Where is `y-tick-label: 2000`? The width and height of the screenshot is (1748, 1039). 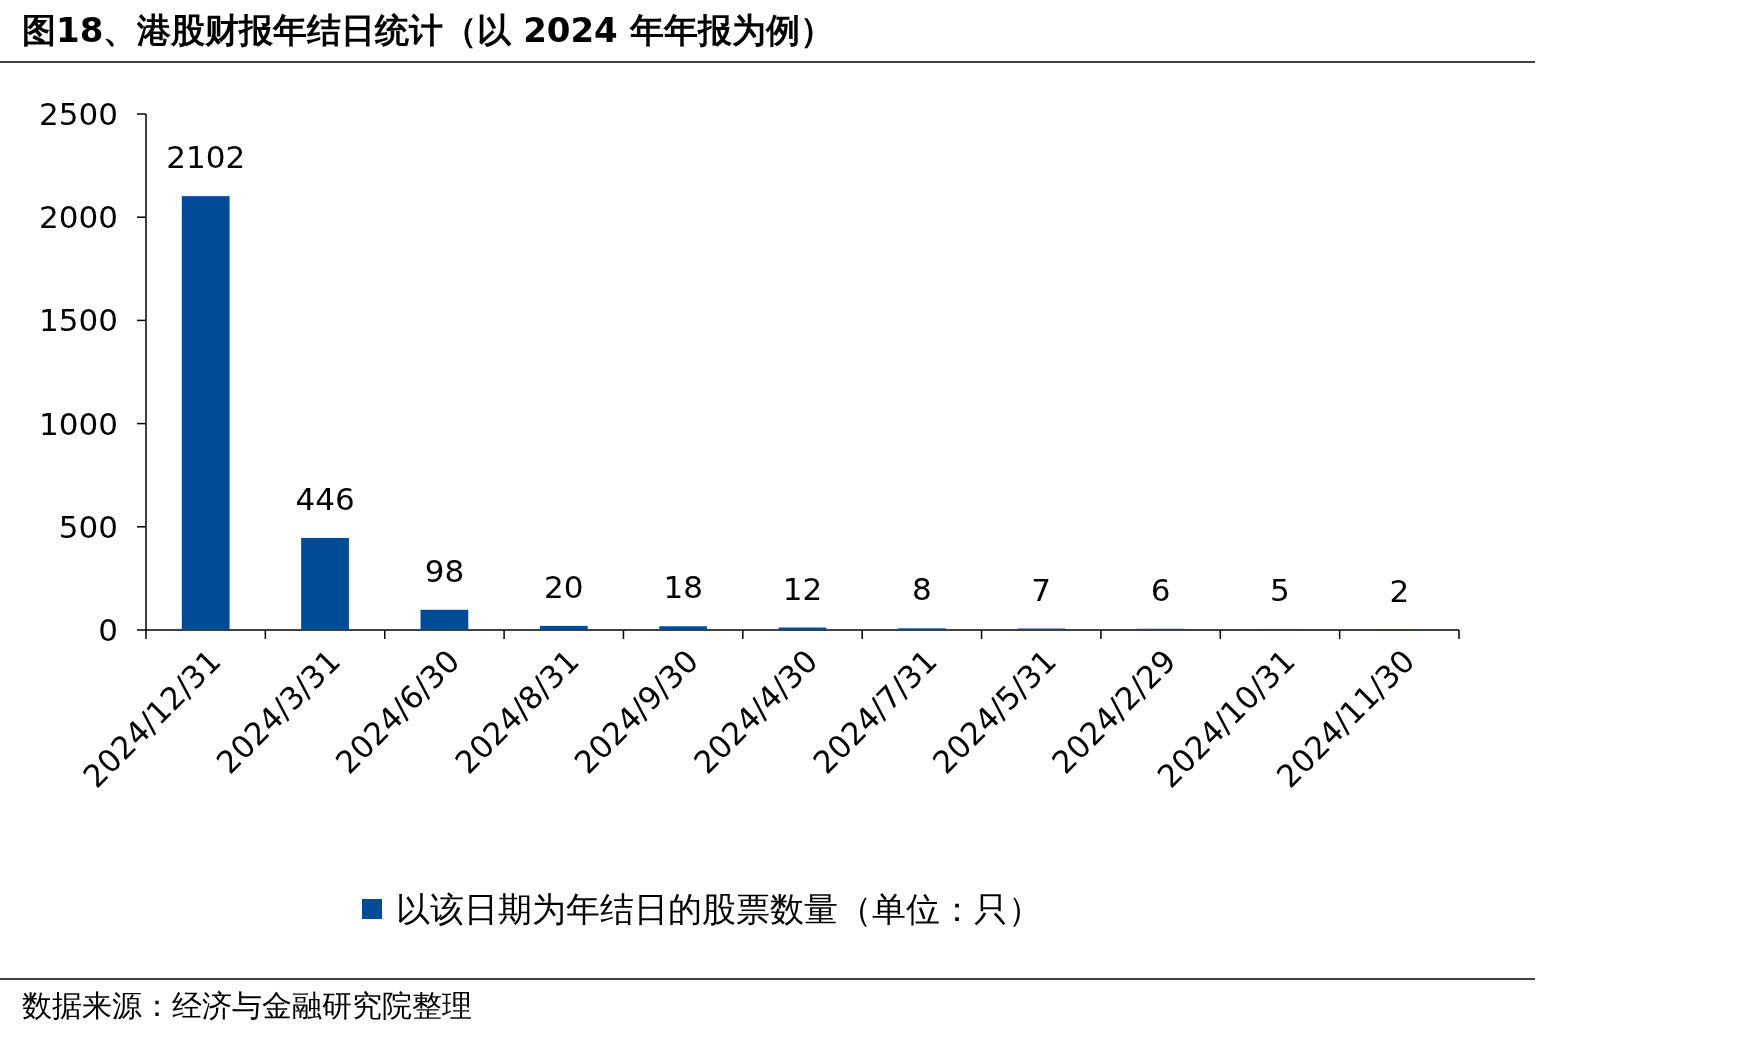 y-tick-label: 2000 is located at coordinates (78, 217).